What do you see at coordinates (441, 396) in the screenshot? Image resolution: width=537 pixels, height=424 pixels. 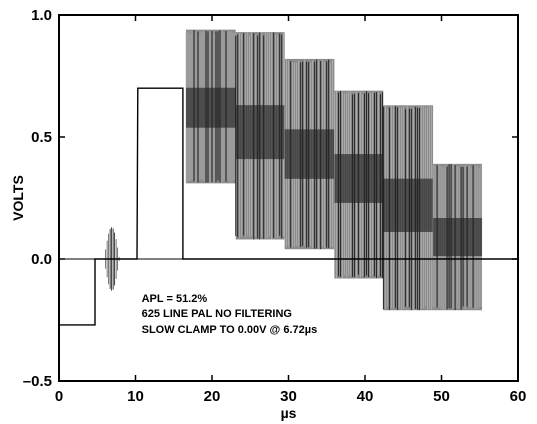 I see `x-tick-label: 50` at bounding box center [441, 396].